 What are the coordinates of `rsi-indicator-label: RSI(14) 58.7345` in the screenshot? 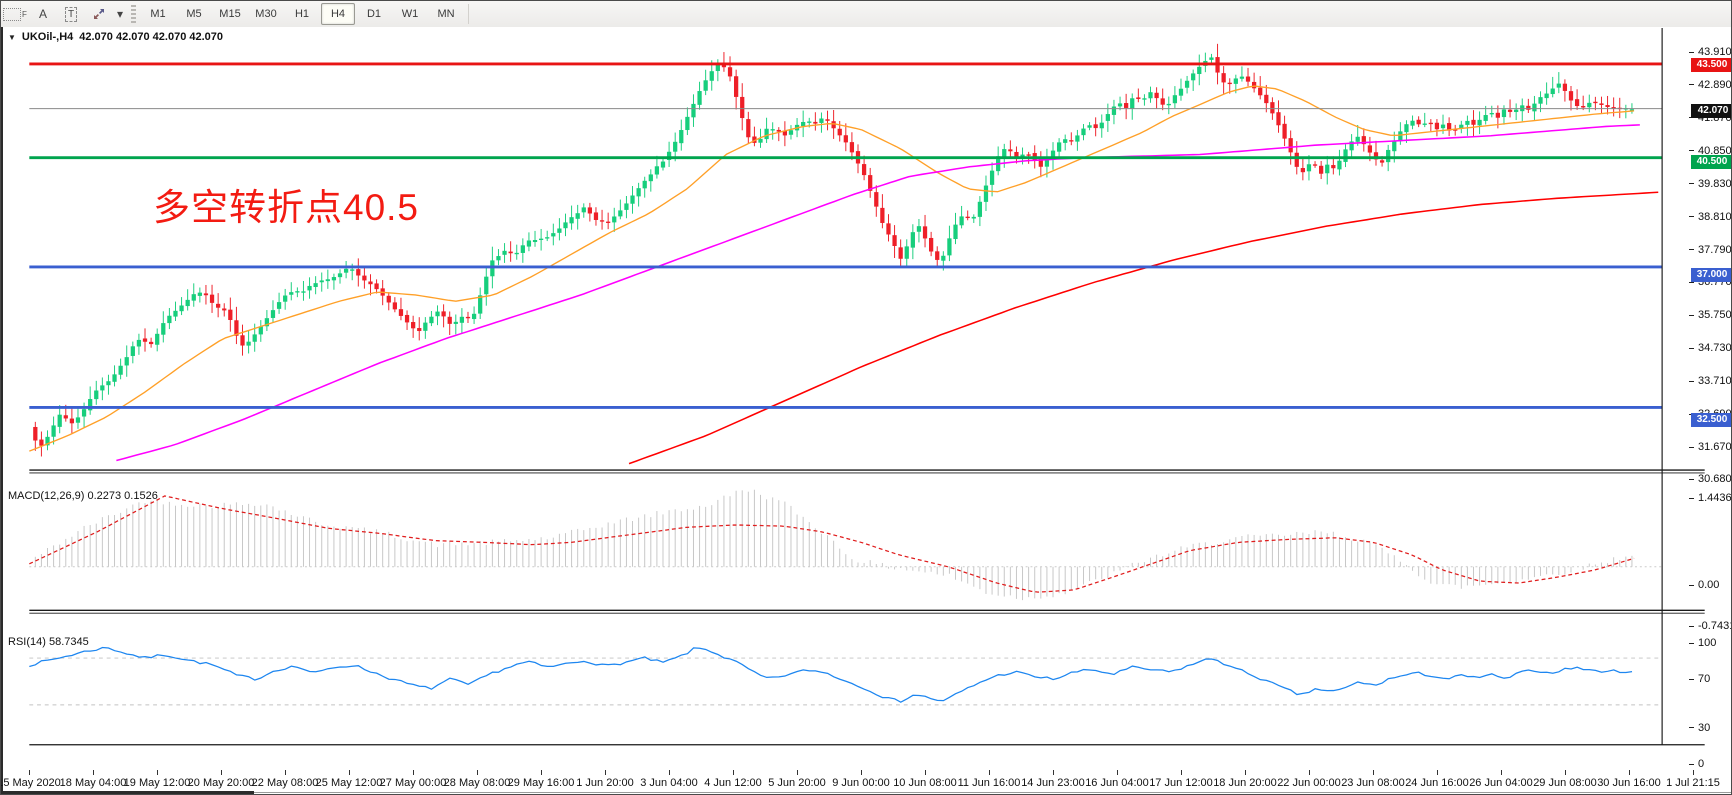 It's located at (48, 642).